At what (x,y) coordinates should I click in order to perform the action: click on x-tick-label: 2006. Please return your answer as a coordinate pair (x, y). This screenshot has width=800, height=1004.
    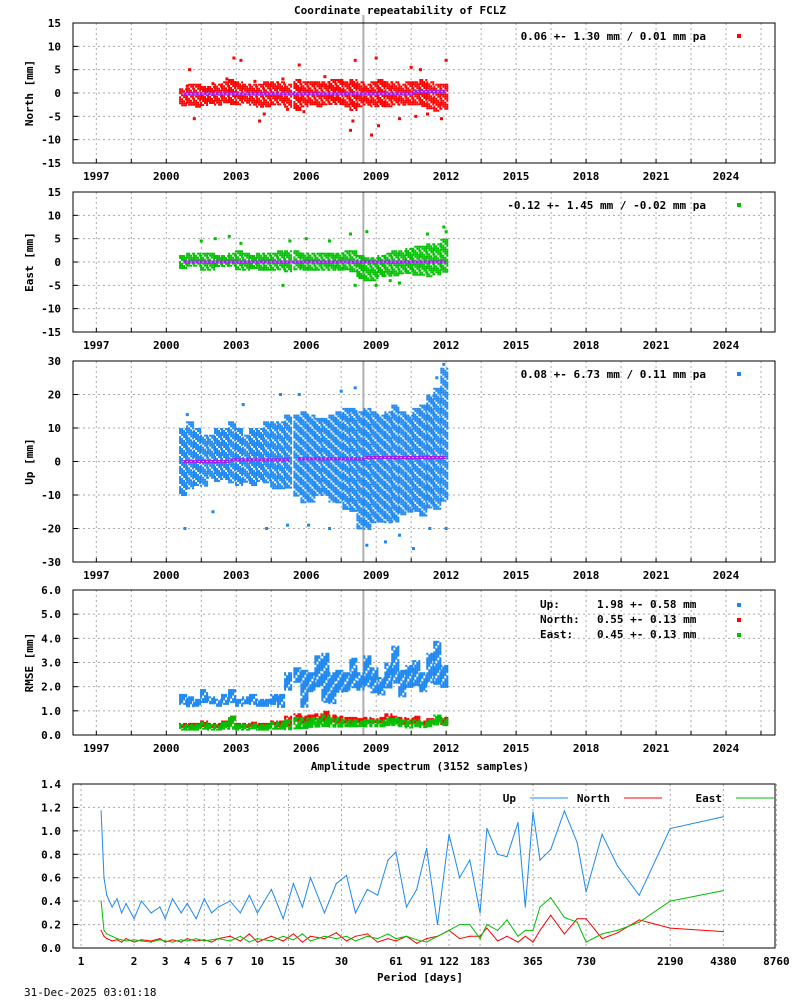
    Looking at the image, I should click on (306, 176).